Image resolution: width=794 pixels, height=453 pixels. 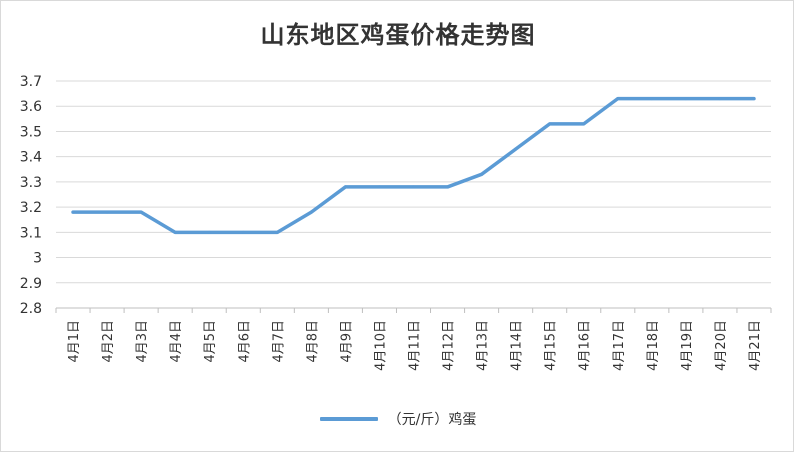 What do you see at coordinates (31, 107) in the screenshot?
I see `y-tick-label: 3.6` at bounding box center [31, 107].